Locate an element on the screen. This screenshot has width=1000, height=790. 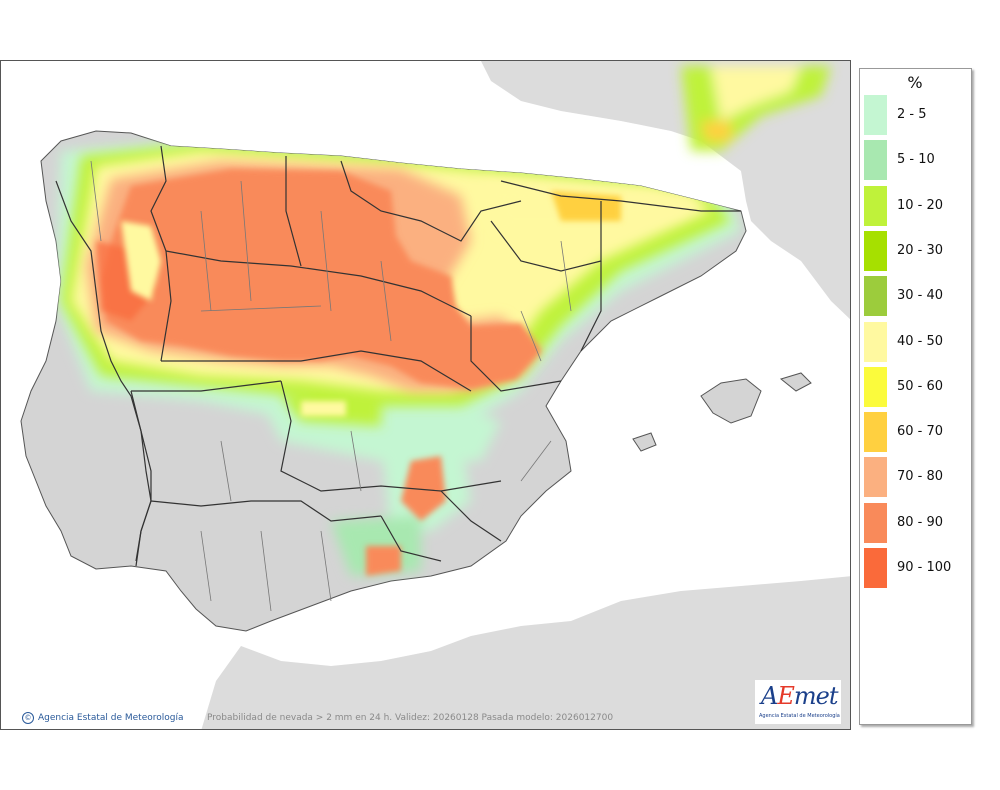
legend-item: 2 - 5 is located at coordinates (916, 115).